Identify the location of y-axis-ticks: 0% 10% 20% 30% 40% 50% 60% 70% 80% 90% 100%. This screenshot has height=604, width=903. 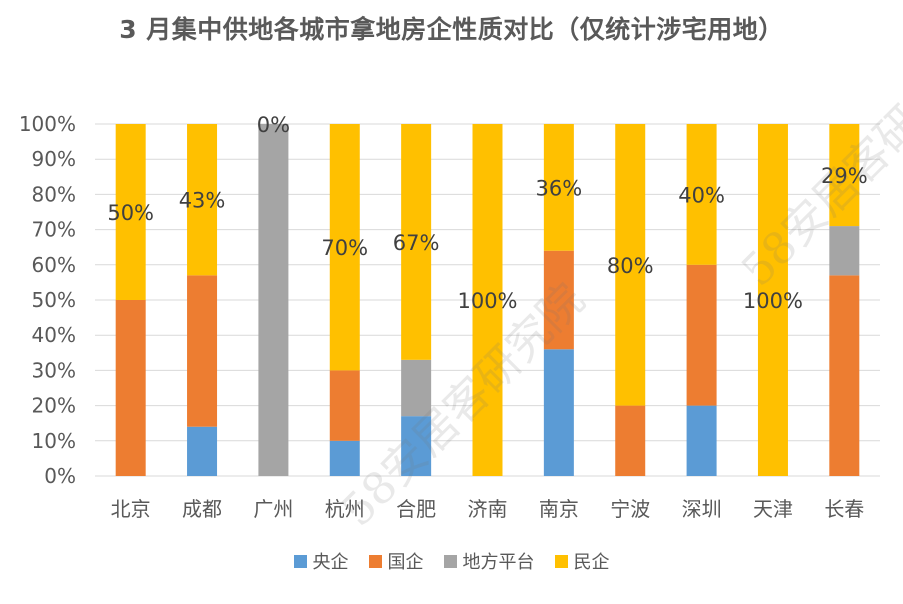
(47, 300).